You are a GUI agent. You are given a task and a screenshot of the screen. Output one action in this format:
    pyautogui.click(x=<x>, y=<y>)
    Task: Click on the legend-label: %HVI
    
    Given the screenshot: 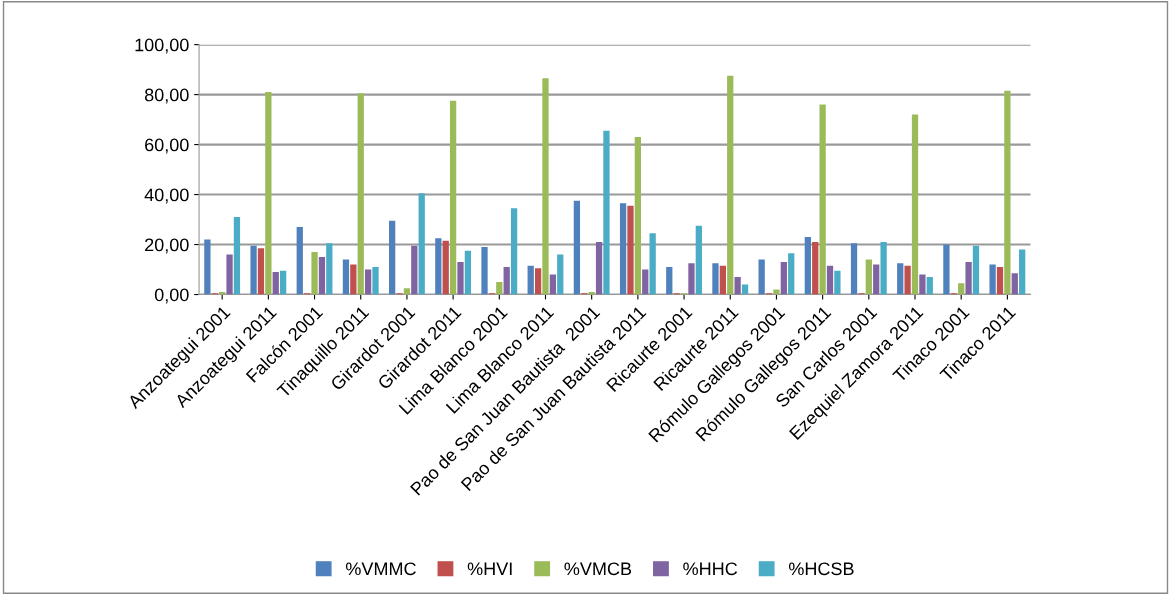 What is the action you would take?
    pyautogui.click(x=489, y=569)
    